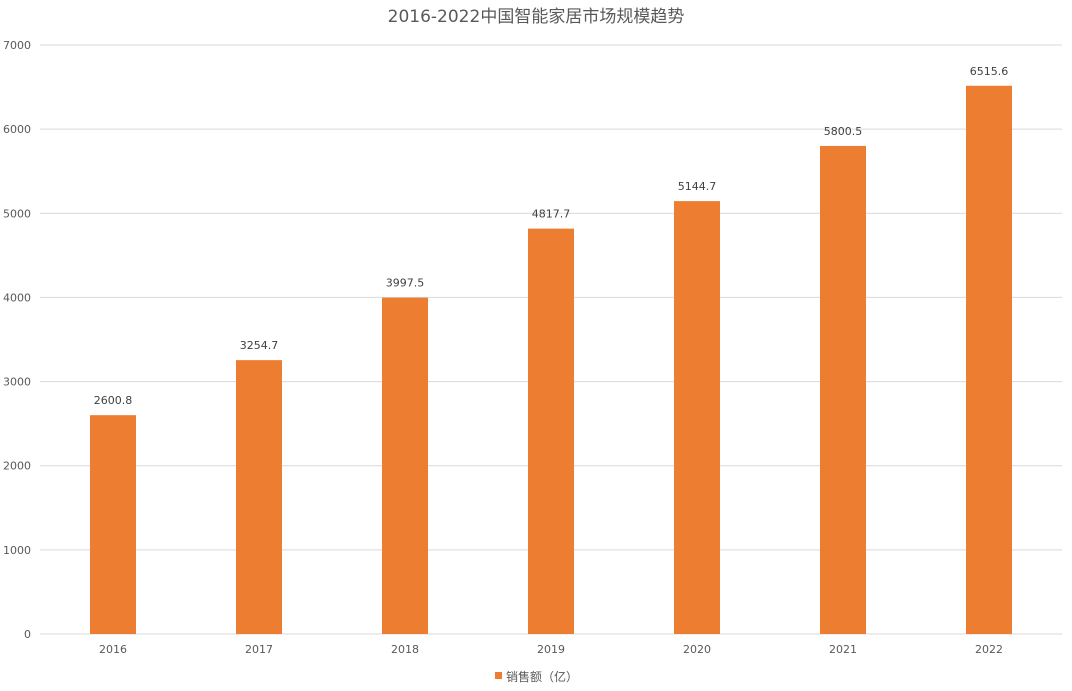 This screenshot has width=1072, height=691. I want to click on x-tick-label-2018: 2018, so click(405, 649).